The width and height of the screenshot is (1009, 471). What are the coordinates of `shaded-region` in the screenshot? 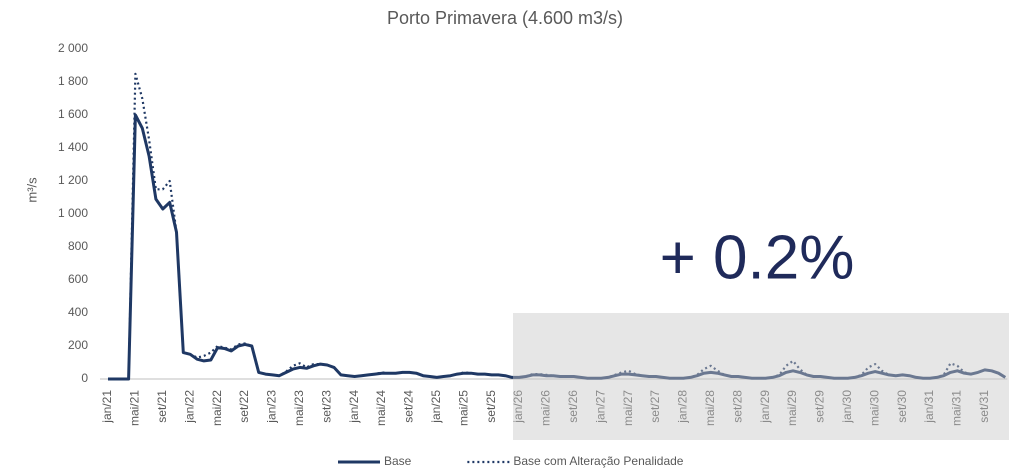 It's located at (761, 376).